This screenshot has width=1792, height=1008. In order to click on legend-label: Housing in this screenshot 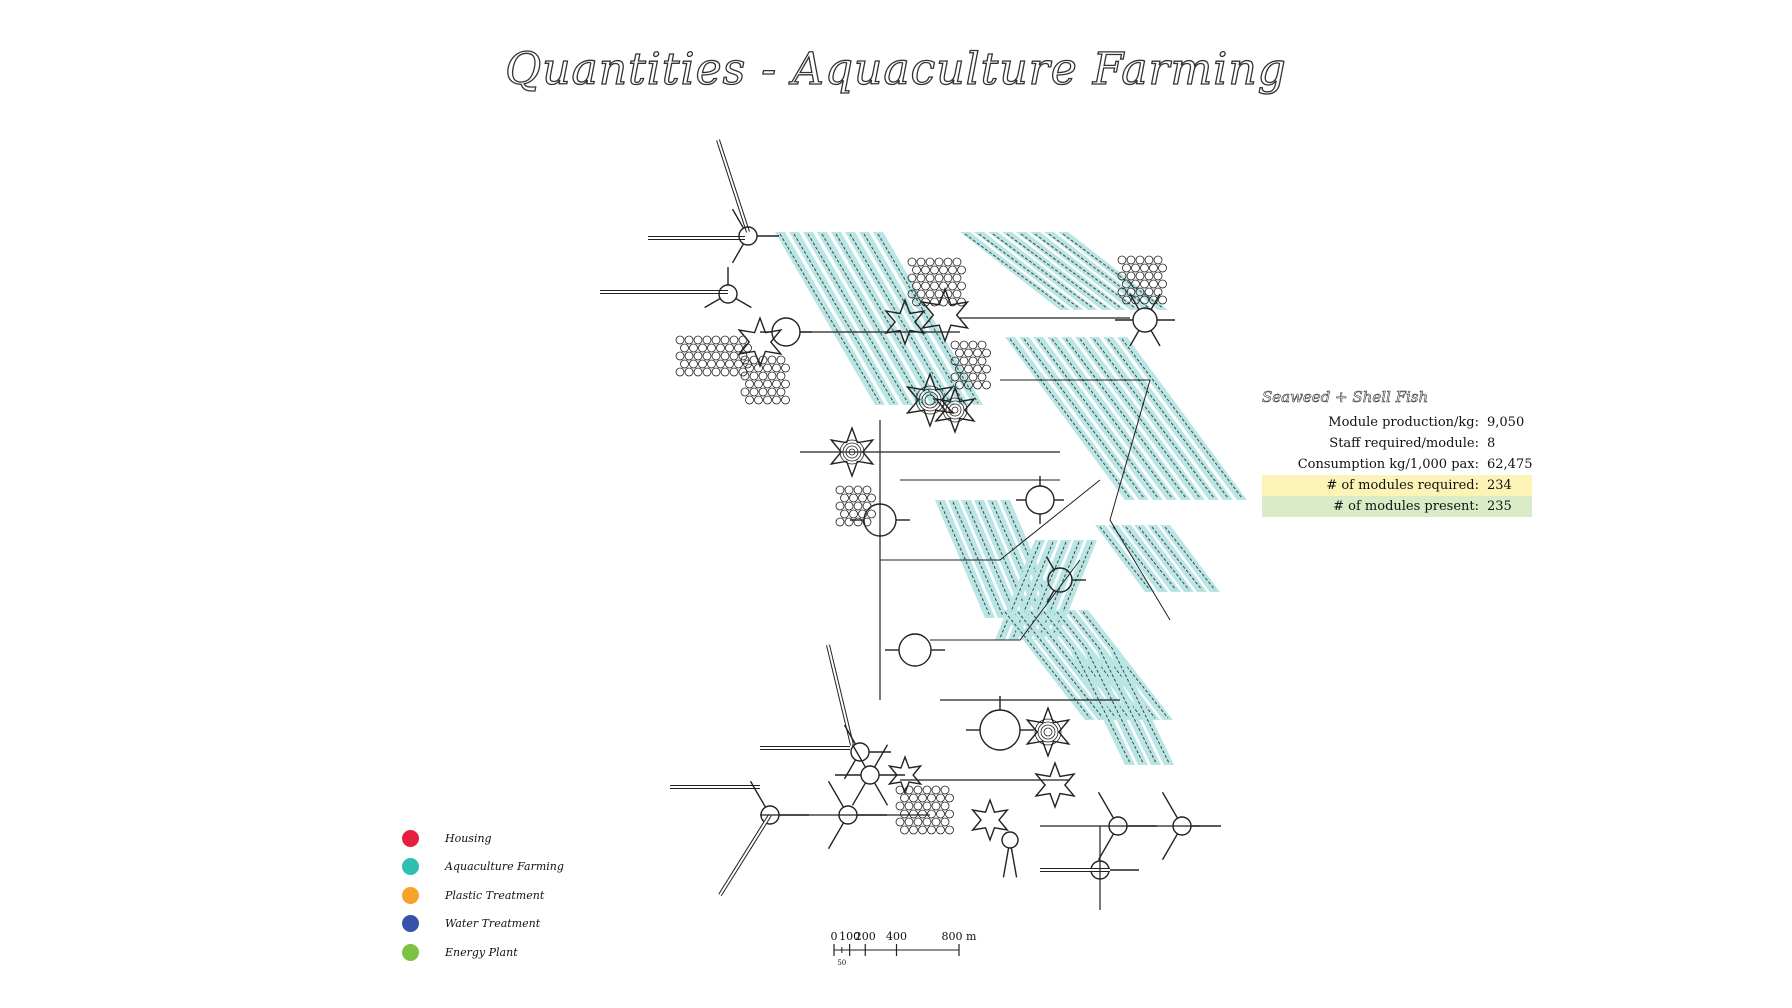, I will do `click(468, 838)`.